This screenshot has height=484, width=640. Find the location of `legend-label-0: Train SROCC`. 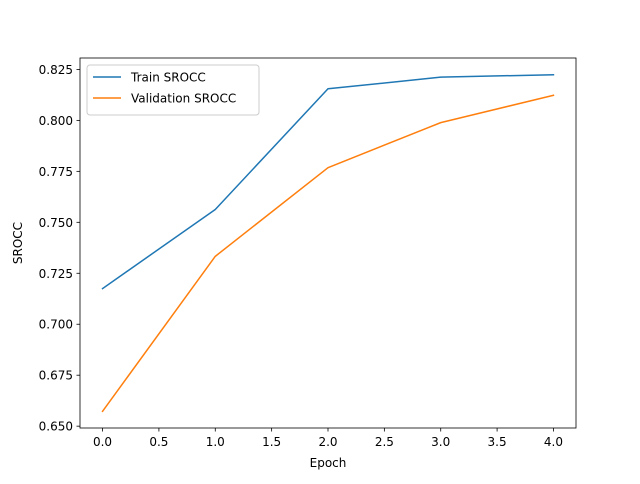

legend-label-0: Train SROCC is located at coordinates (168, 78).